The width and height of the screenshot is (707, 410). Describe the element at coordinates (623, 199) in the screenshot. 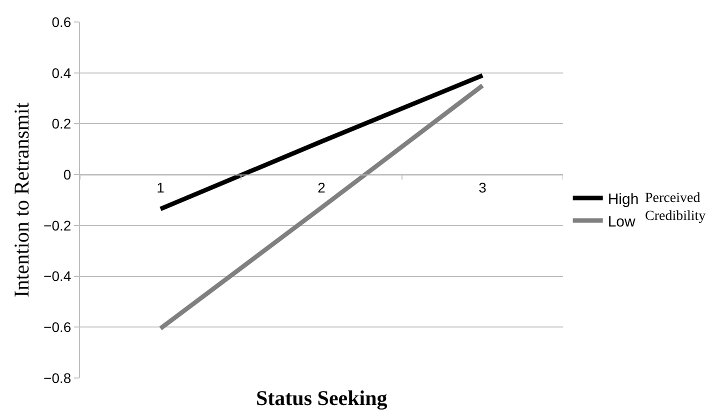

I see `legend-label: High` at that location.